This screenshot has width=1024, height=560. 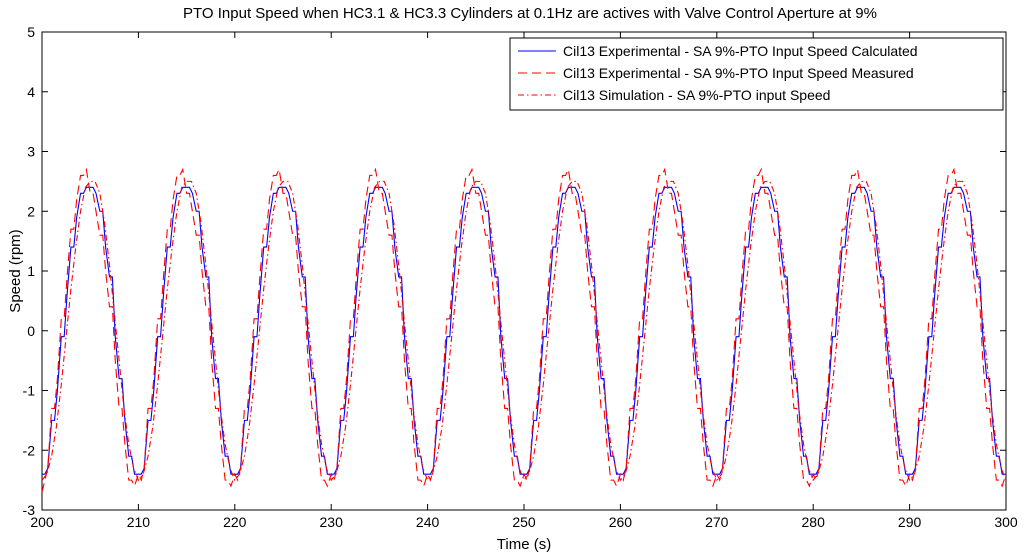 What do you see at coordinates (31, 152) in the screenshot?
I see `y-tick-label: 3` at bounding box center [31, 152].